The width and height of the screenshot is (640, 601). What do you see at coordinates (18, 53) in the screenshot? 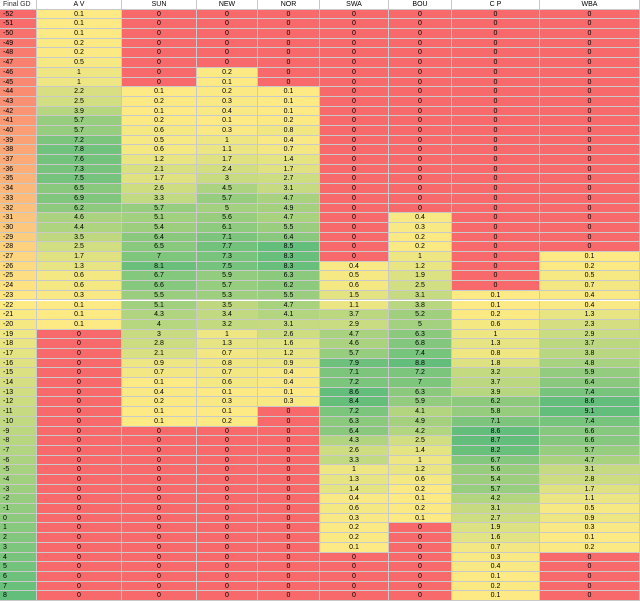
I see `gd-cell: -48` at bounding box center [18, 53].